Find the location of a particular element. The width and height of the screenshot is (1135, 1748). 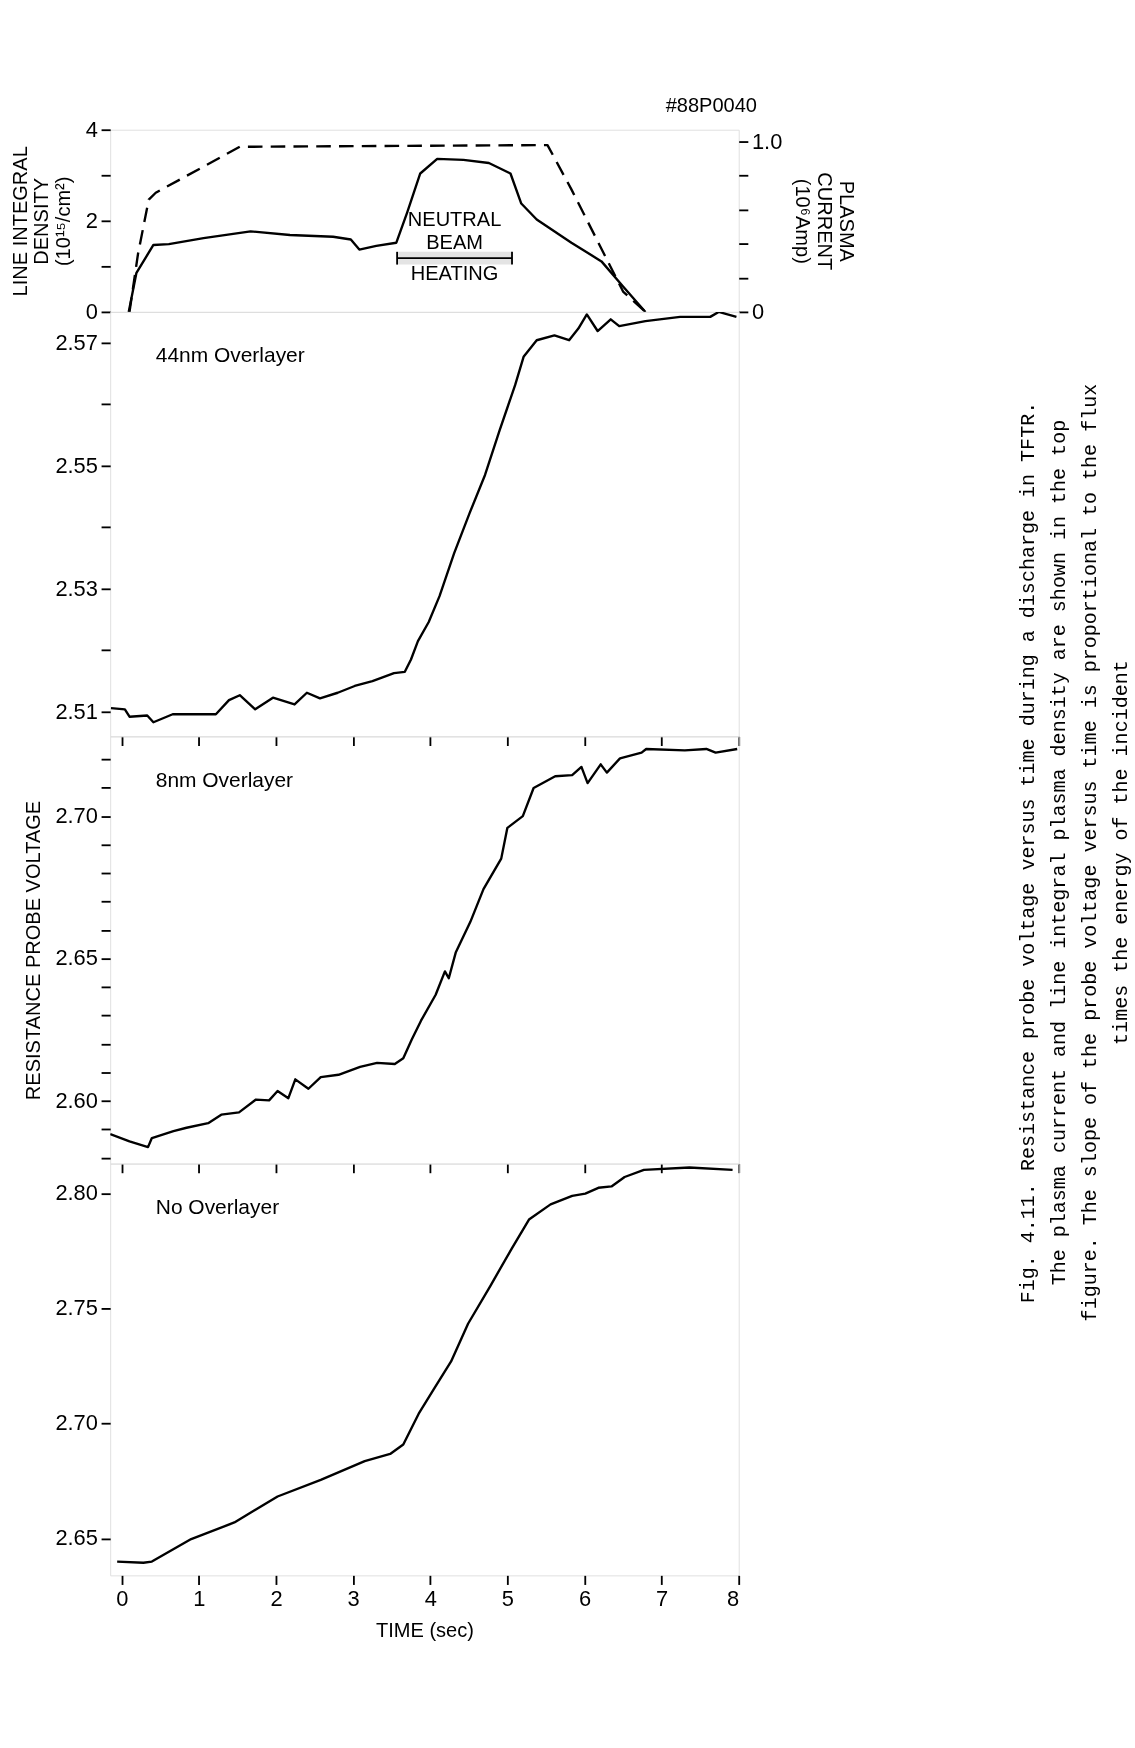

x-tick-label: 0 is located at coordinates (122, 1598).